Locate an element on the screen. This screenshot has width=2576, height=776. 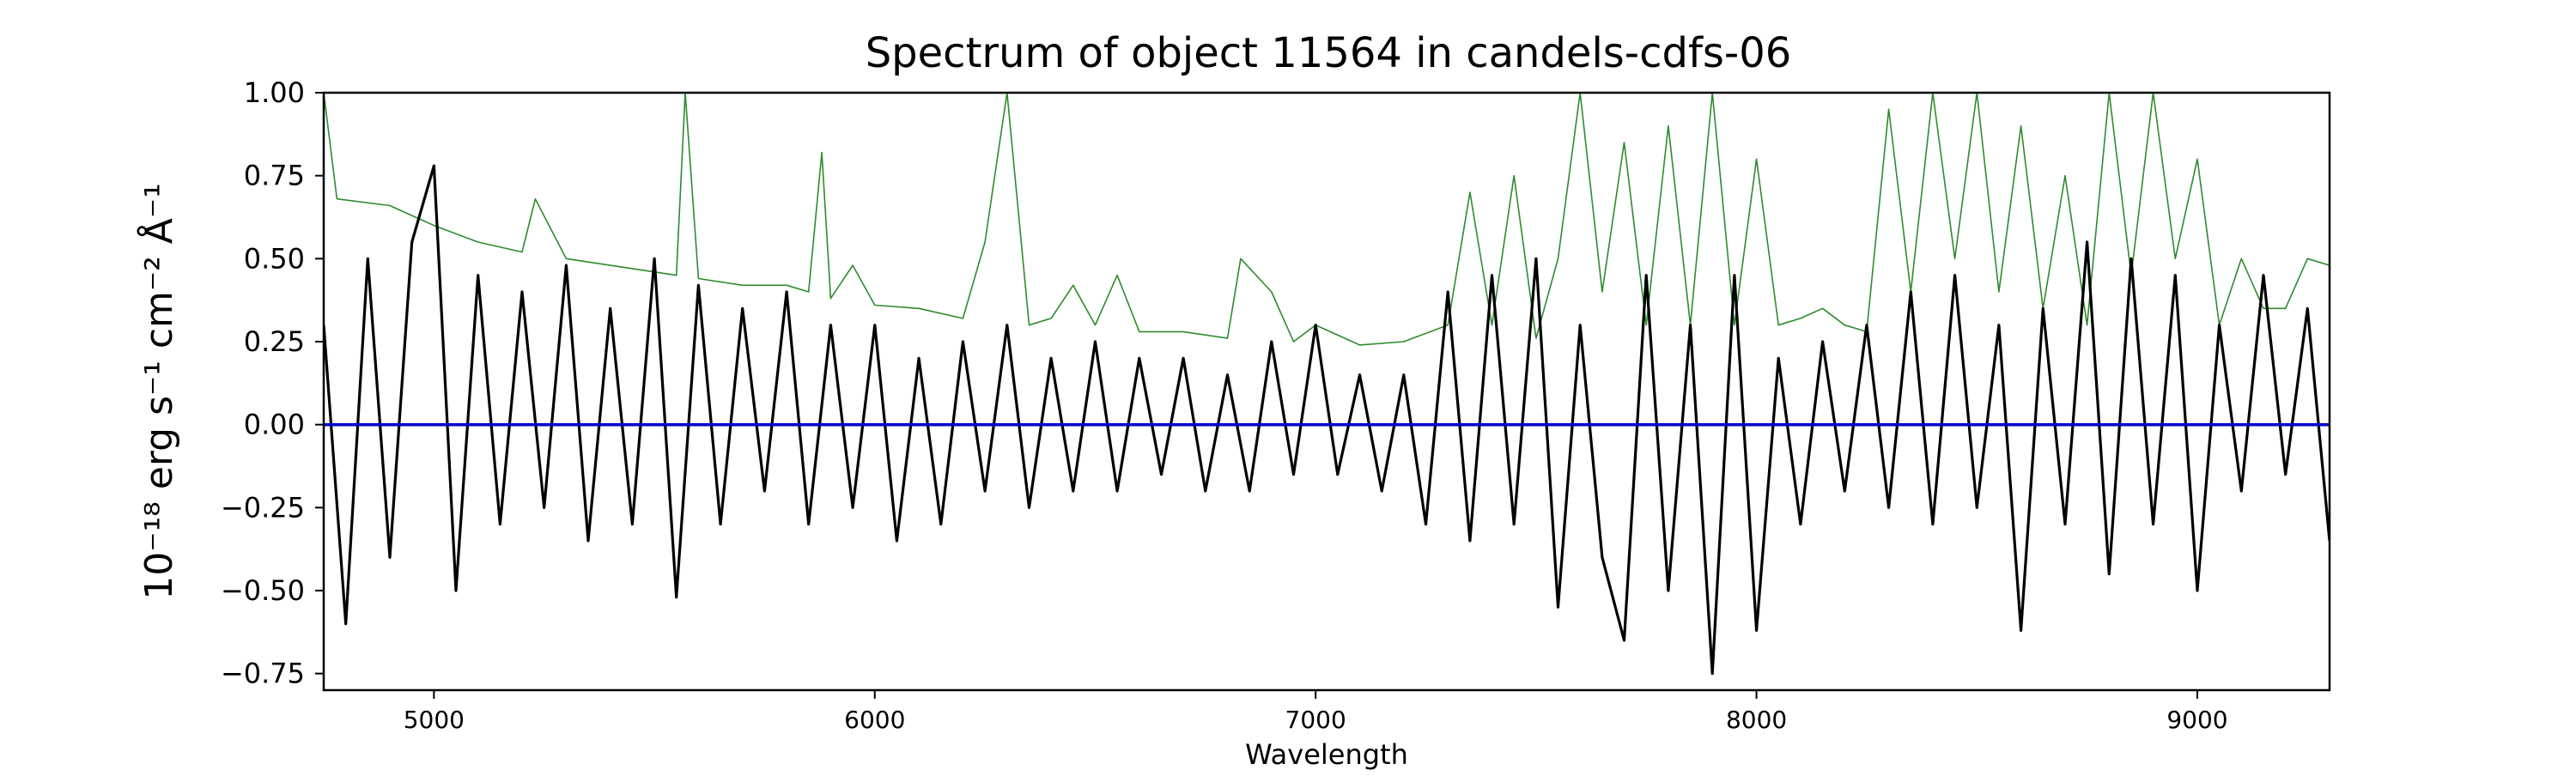
y-tick-label: 0.50 is located at coordinates (274, 259).